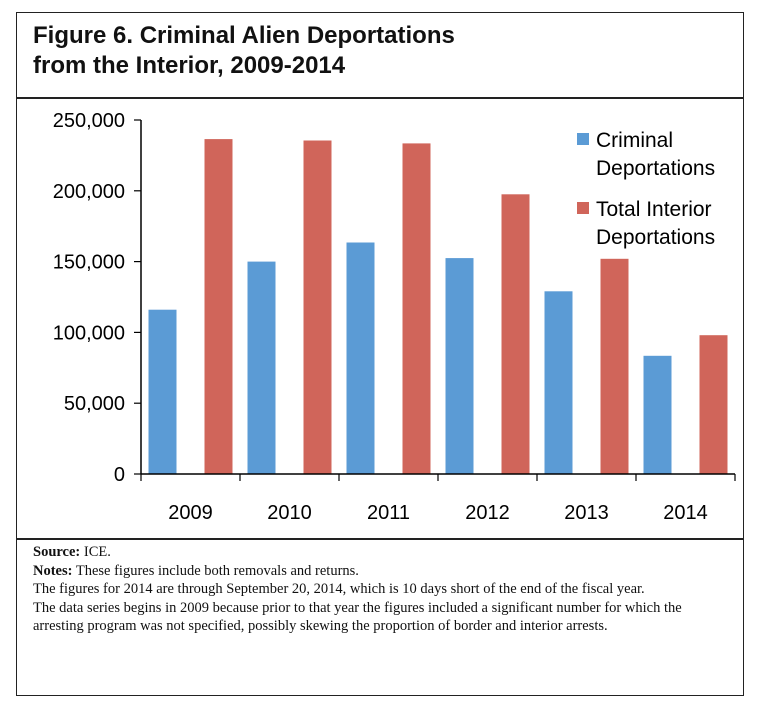  I want to click on bar-total-2012, so click(515, 334).